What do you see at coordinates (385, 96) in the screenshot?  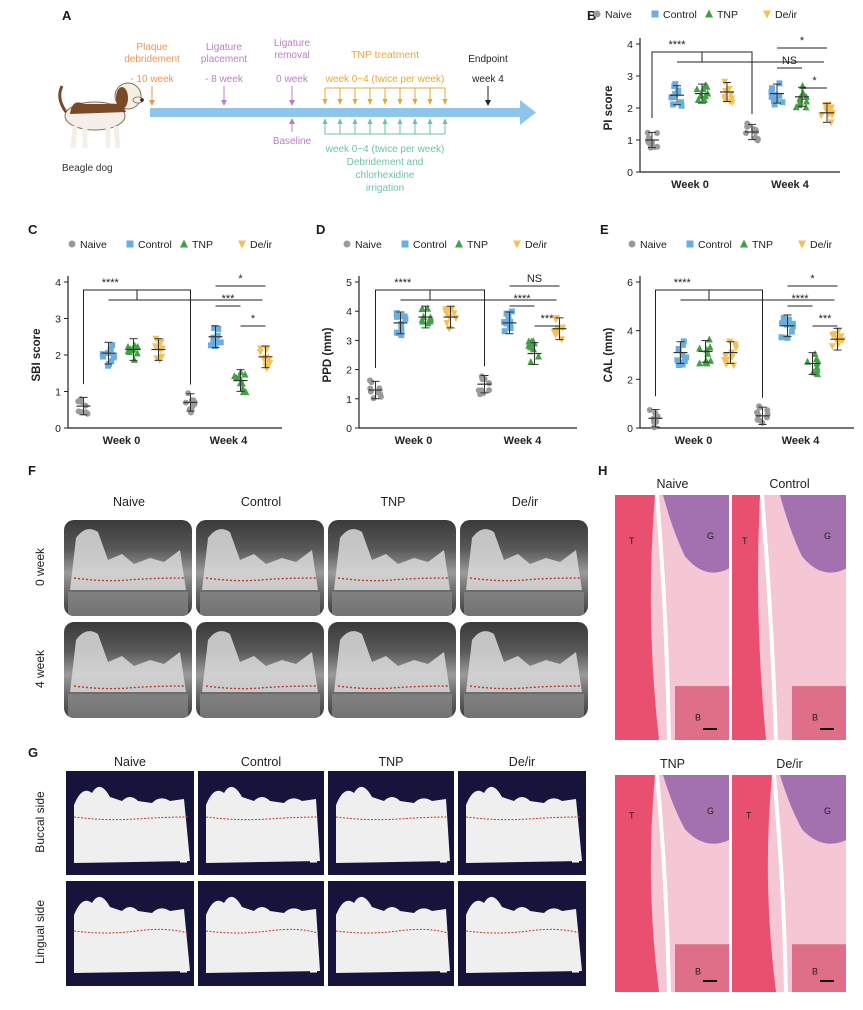 I see `tnp-arrow-ticks` at bounding box center [385, 96].